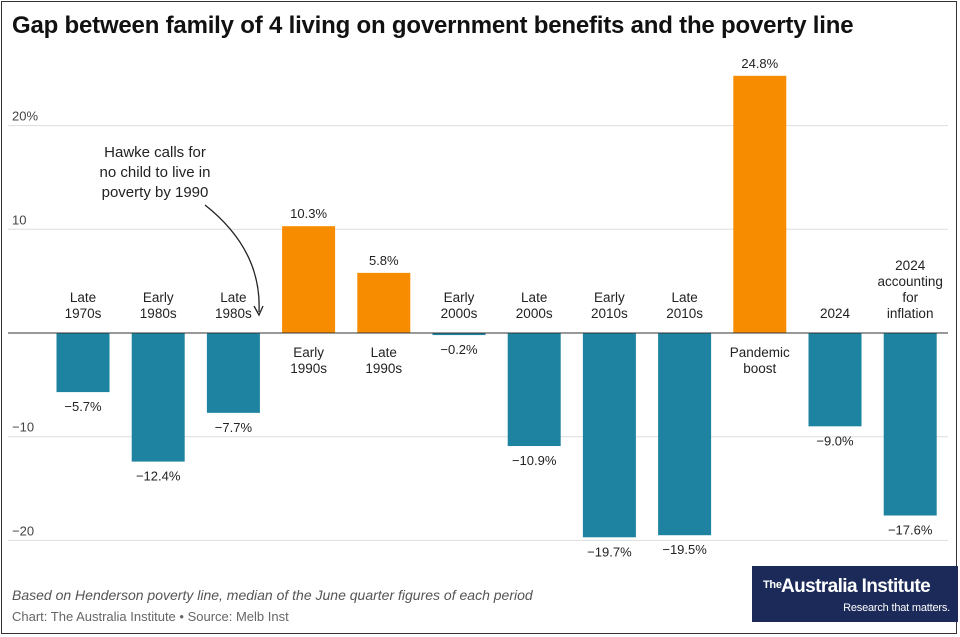 This screenshot has height=637, width=960. What do you see at coordinates (384, 260) in the screenshot?
I see `data-label: 5.8%` at bounding box center [384, 260].